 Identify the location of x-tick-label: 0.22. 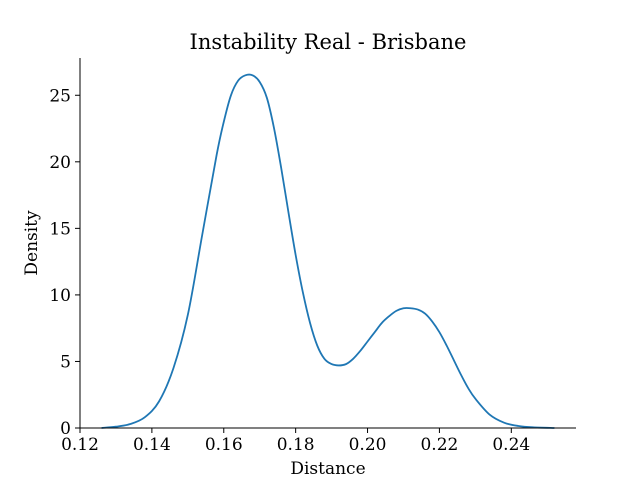
(439, 445).